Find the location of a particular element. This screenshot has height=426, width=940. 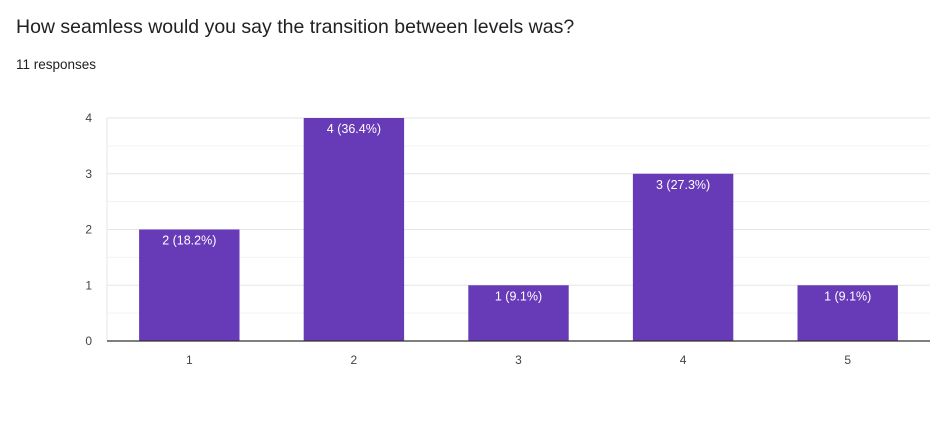

y-tick-label: 1 is located at coordinates (88, 285).